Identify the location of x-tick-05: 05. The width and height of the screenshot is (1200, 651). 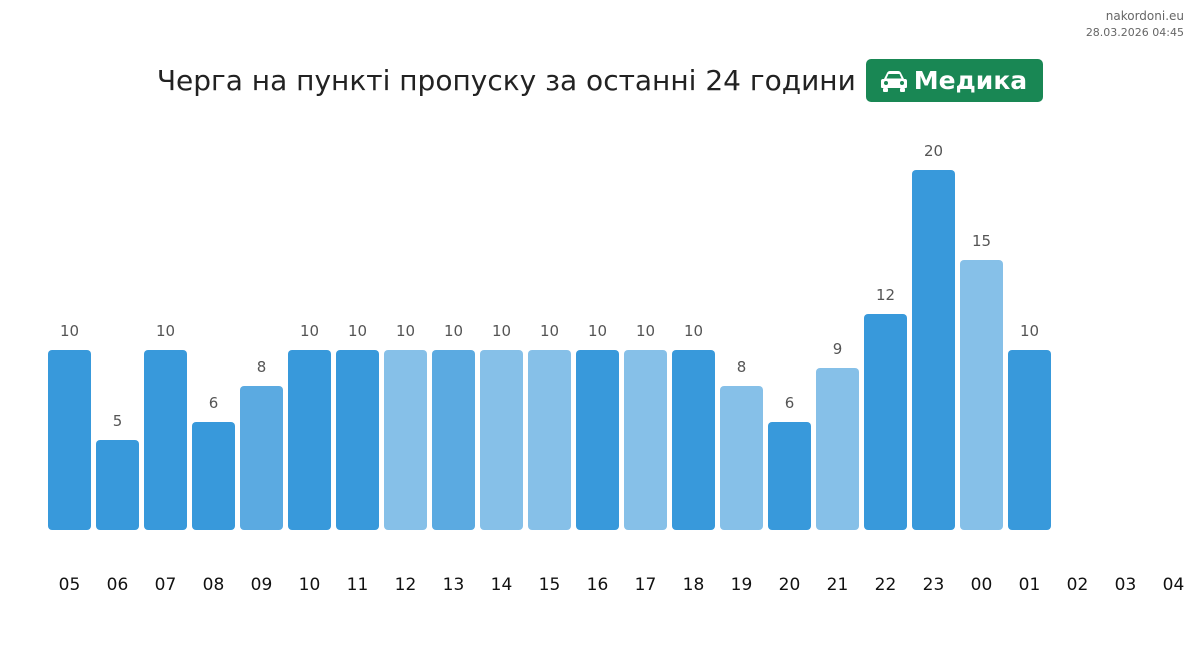
(70, 585).